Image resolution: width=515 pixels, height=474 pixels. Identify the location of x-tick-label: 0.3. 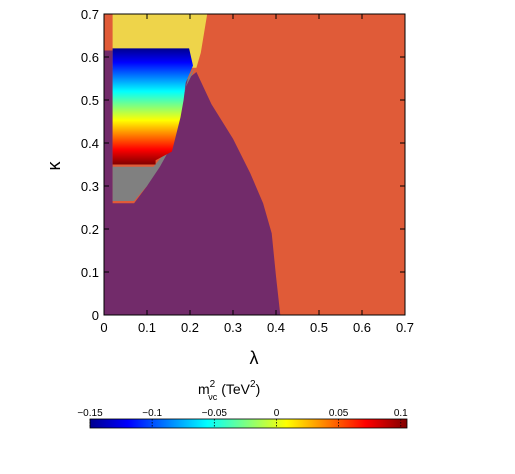
(233, 327).